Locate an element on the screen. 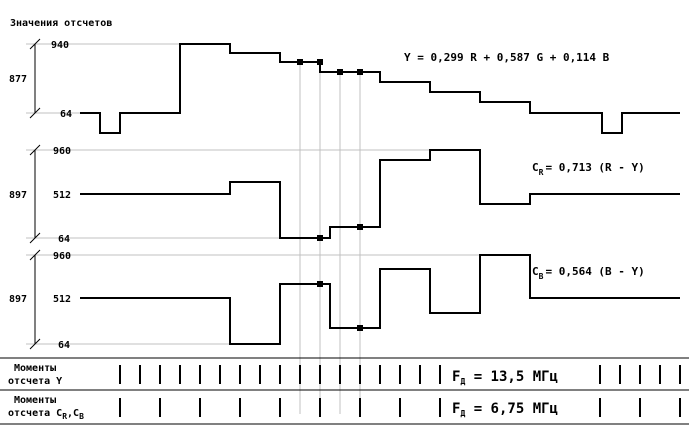 The height and width of the screenshot is (429, 689). diagram-title: Значения отсчетов is located at coordinates (61, 23).